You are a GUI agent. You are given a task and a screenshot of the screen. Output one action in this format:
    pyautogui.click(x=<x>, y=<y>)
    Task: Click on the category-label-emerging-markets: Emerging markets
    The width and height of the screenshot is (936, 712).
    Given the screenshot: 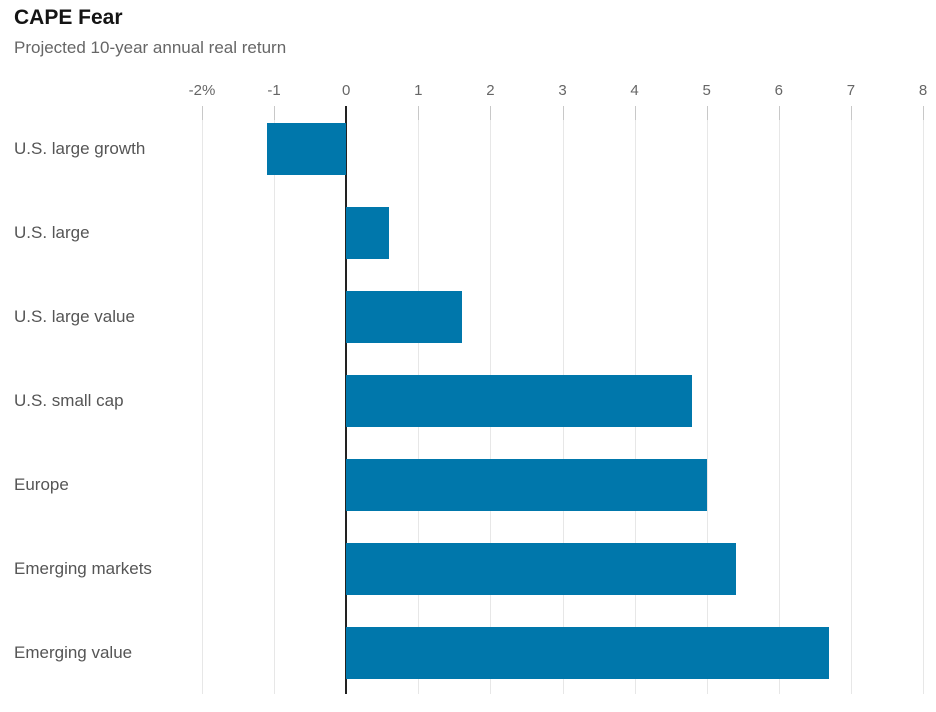 What is the action you would take?
    pyautogui.click(x=83, y=568)
    